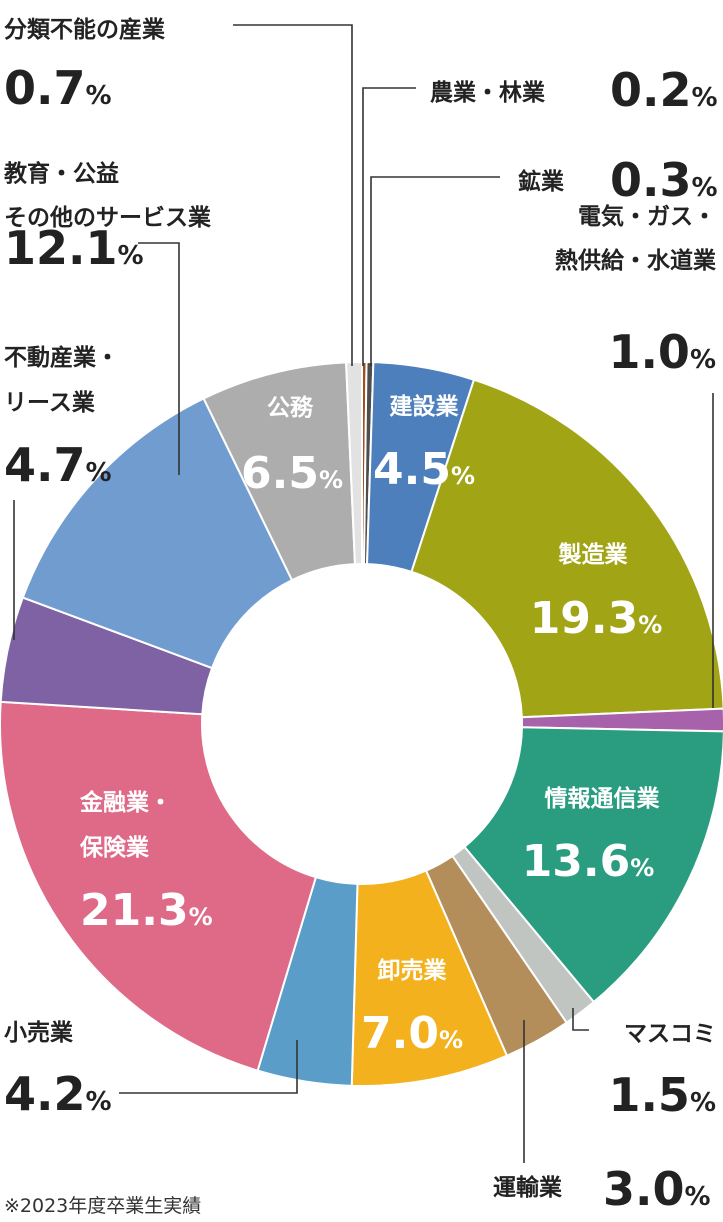  I want to click on retail-value: 4.2, so click(45, 1094).